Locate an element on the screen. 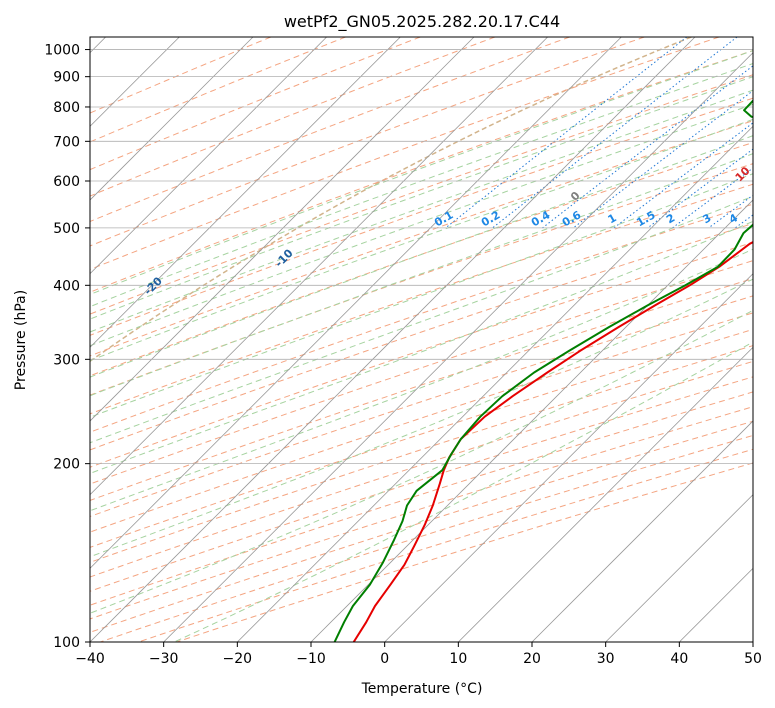  x-tick-label: −30 is located at coordinates (164, 659).